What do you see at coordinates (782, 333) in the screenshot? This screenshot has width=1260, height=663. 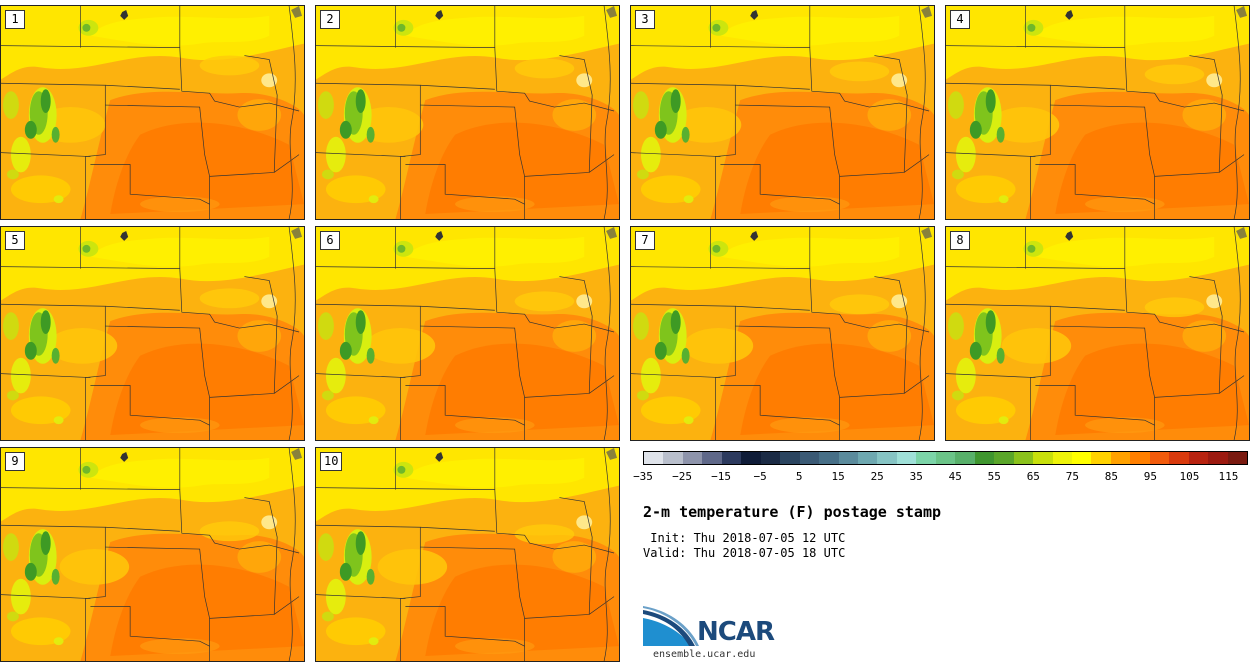 I see `ensemble-member-map: 7` at bounding box center [782, 333].